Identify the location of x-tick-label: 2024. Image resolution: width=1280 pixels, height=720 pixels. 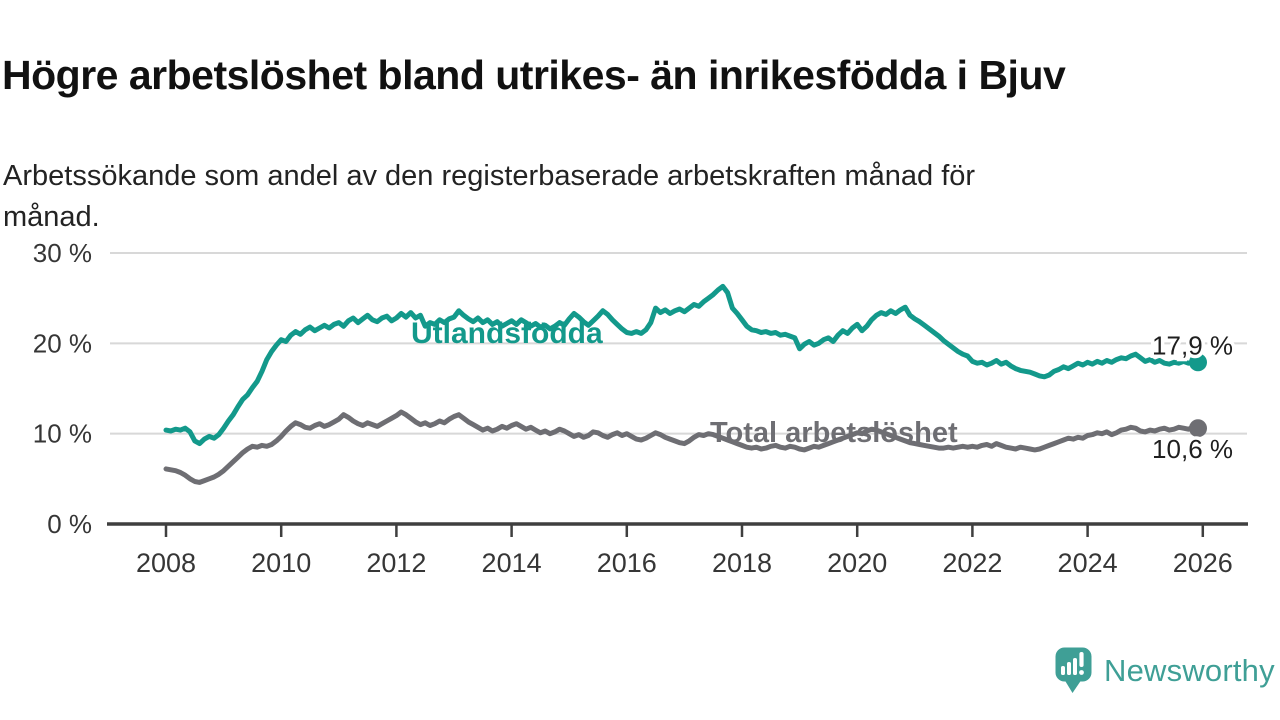
(1088, 563).